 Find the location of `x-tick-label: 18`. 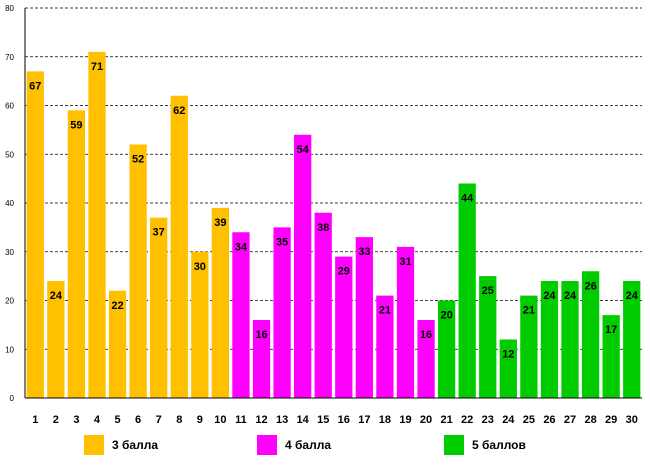

x-tick-label: 18 is located at coordinates (385, 420).